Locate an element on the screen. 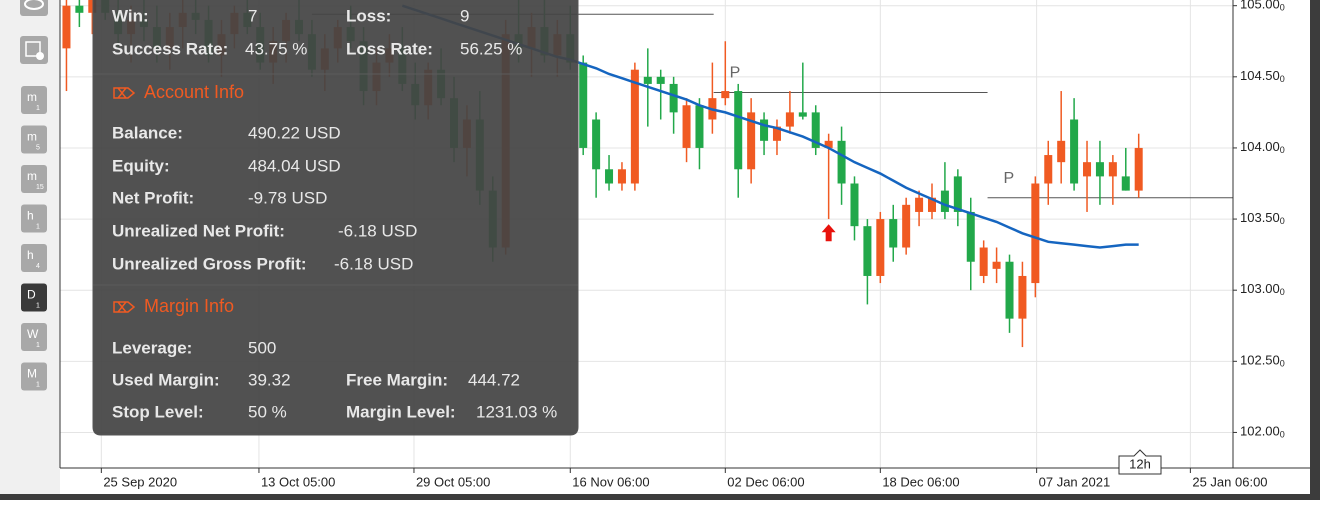  x-tick-label: 25 Jan 06:00 is located at coordinates (1229, 481).